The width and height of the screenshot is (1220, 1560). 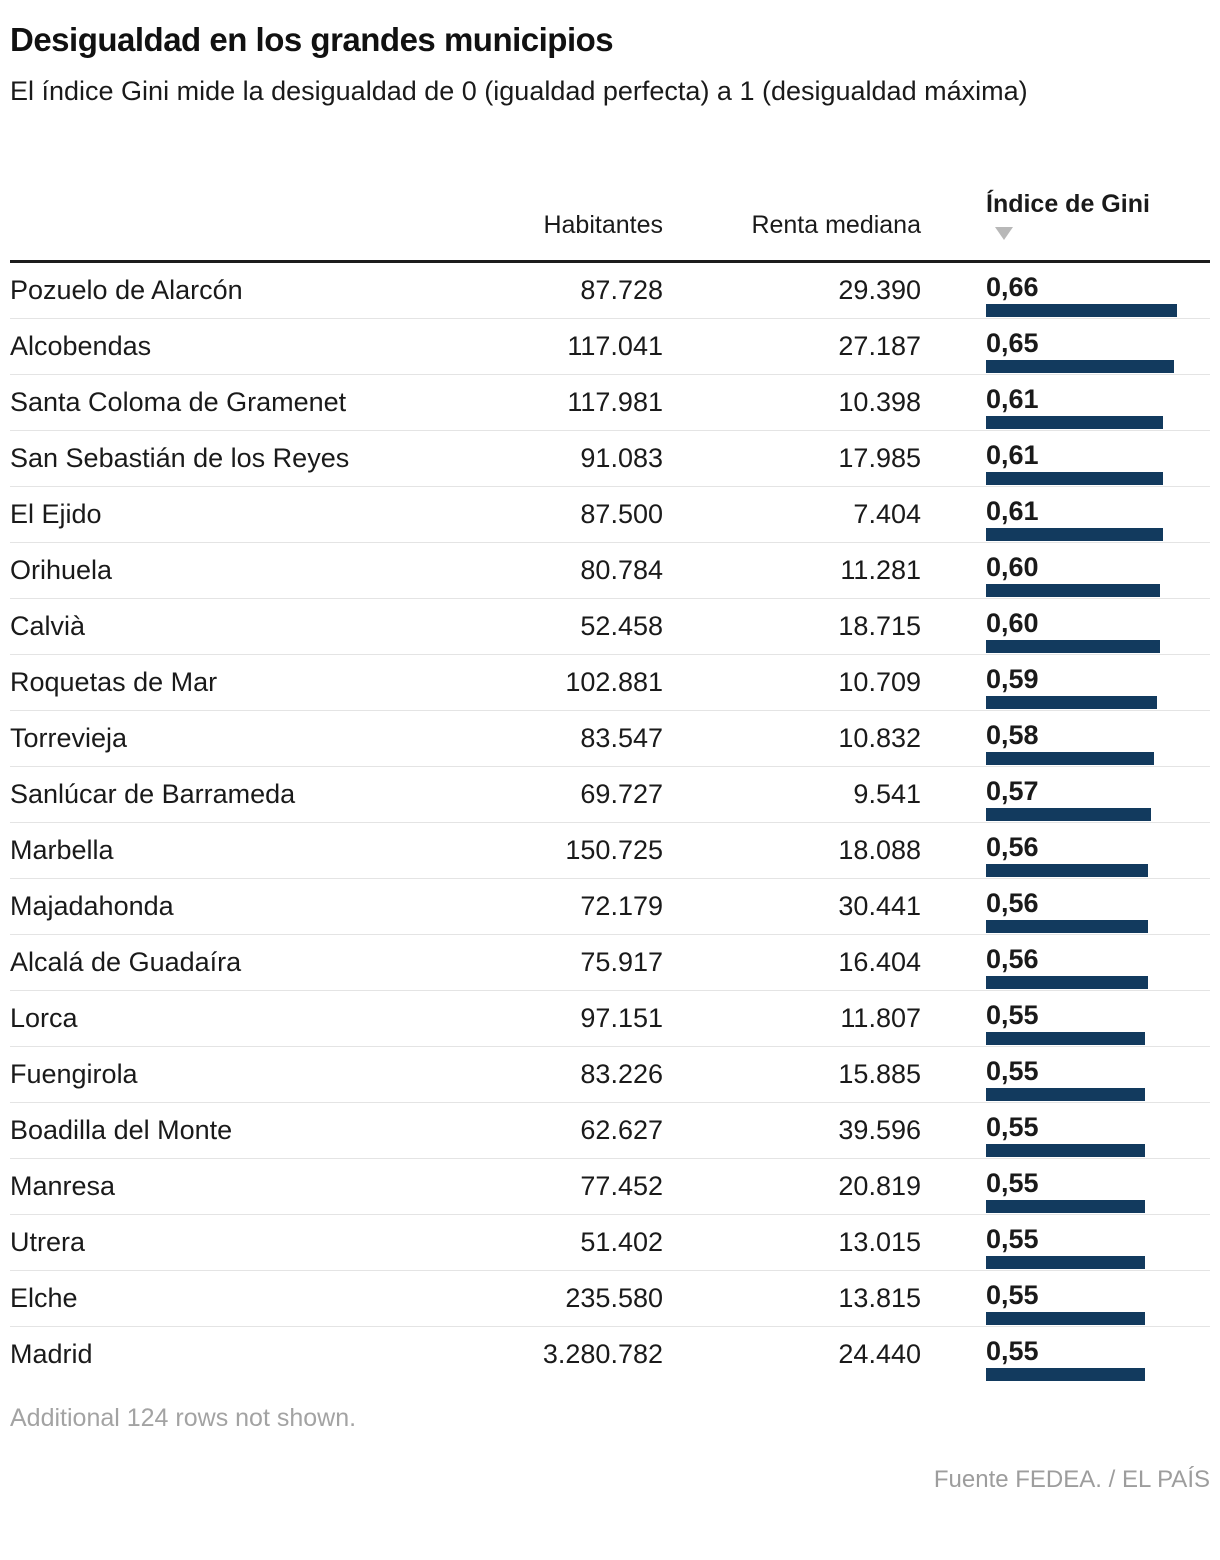 What do you see at coordinates (615, 346) in the screenshot?
I see `habitantes-value: 117.041` at bounding box center [615, 346].